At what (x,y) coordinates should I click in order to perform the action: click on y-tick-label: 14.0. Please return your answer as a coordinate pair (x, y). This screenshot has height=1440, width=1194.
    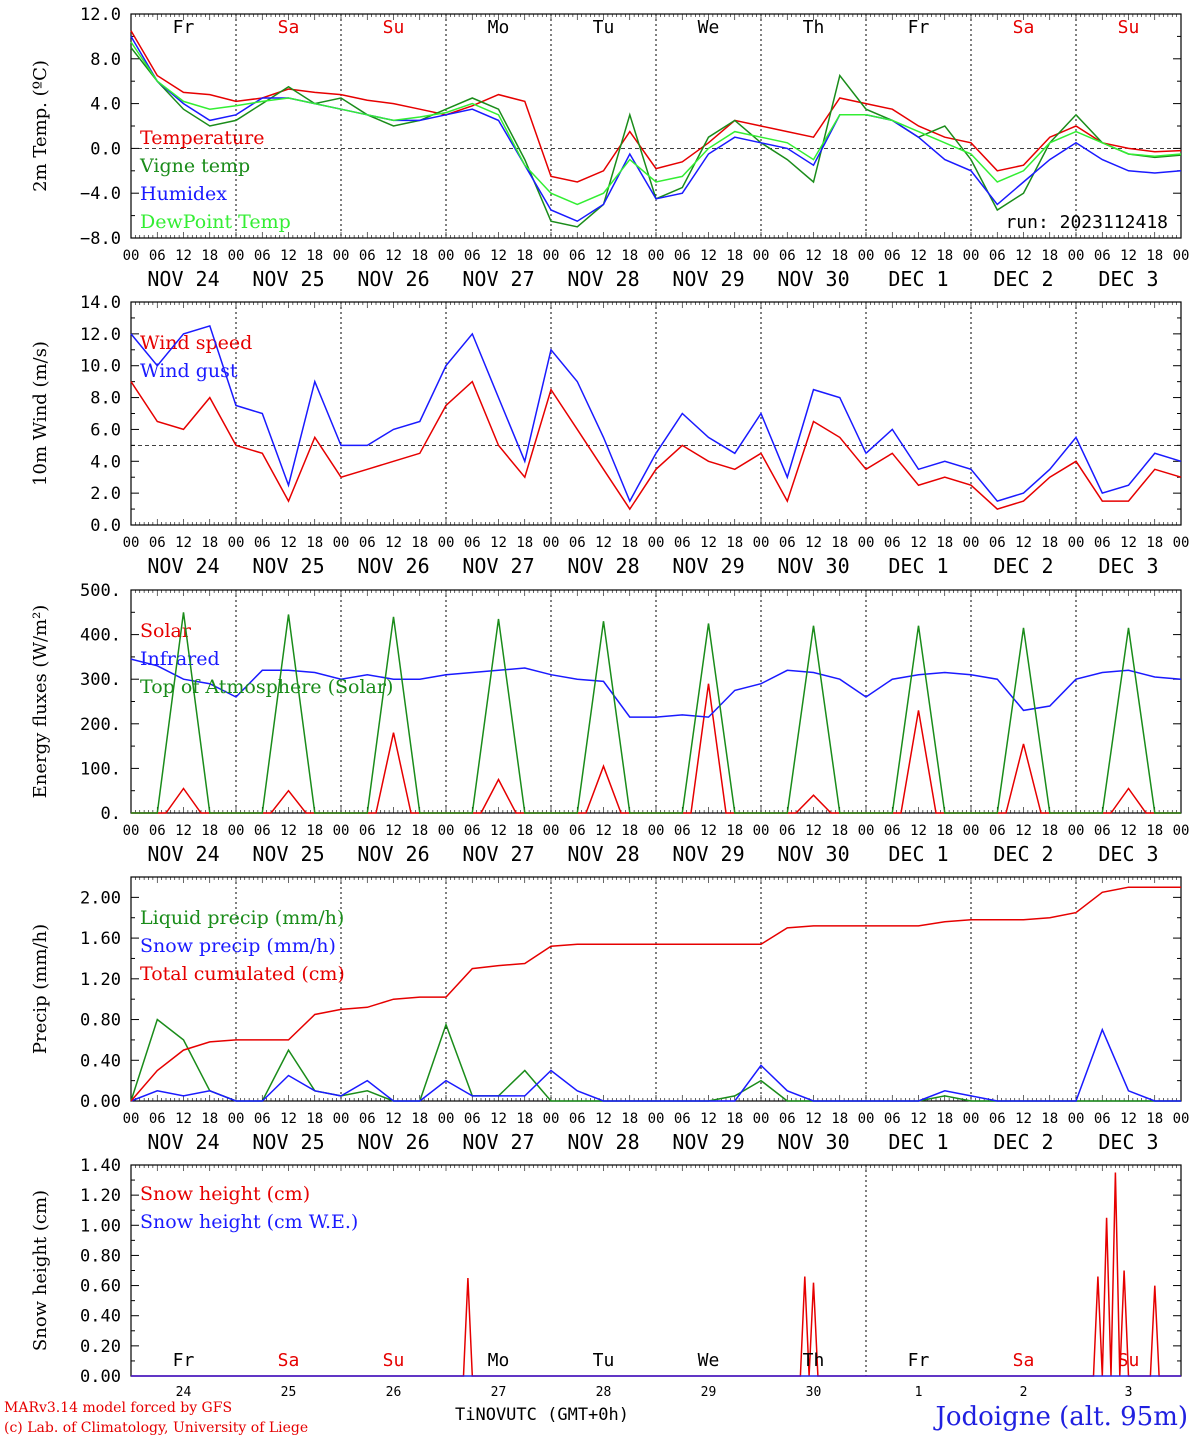
    Looking at the image, I should click on (100, 303).